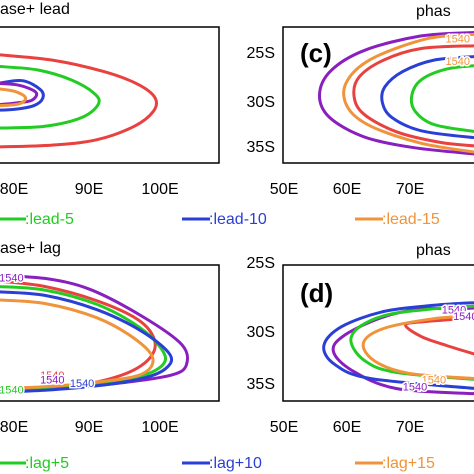 The width and height of the screenshot is (474, 474). I want to click on panel-c-title: phas, so click(433, 11).